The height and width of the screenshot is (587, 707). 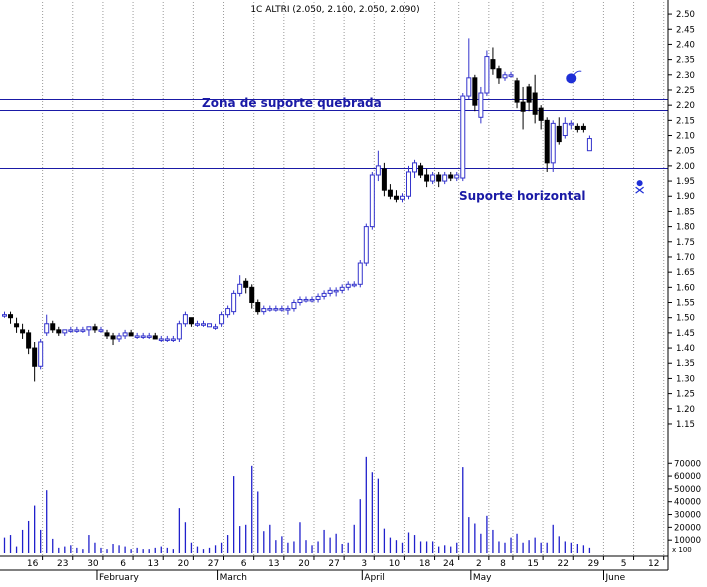 What do you see at coordinates (685, 152) in the screenshot?
I see `price-tick-label: 2.05` at bounding box center [685, 152].